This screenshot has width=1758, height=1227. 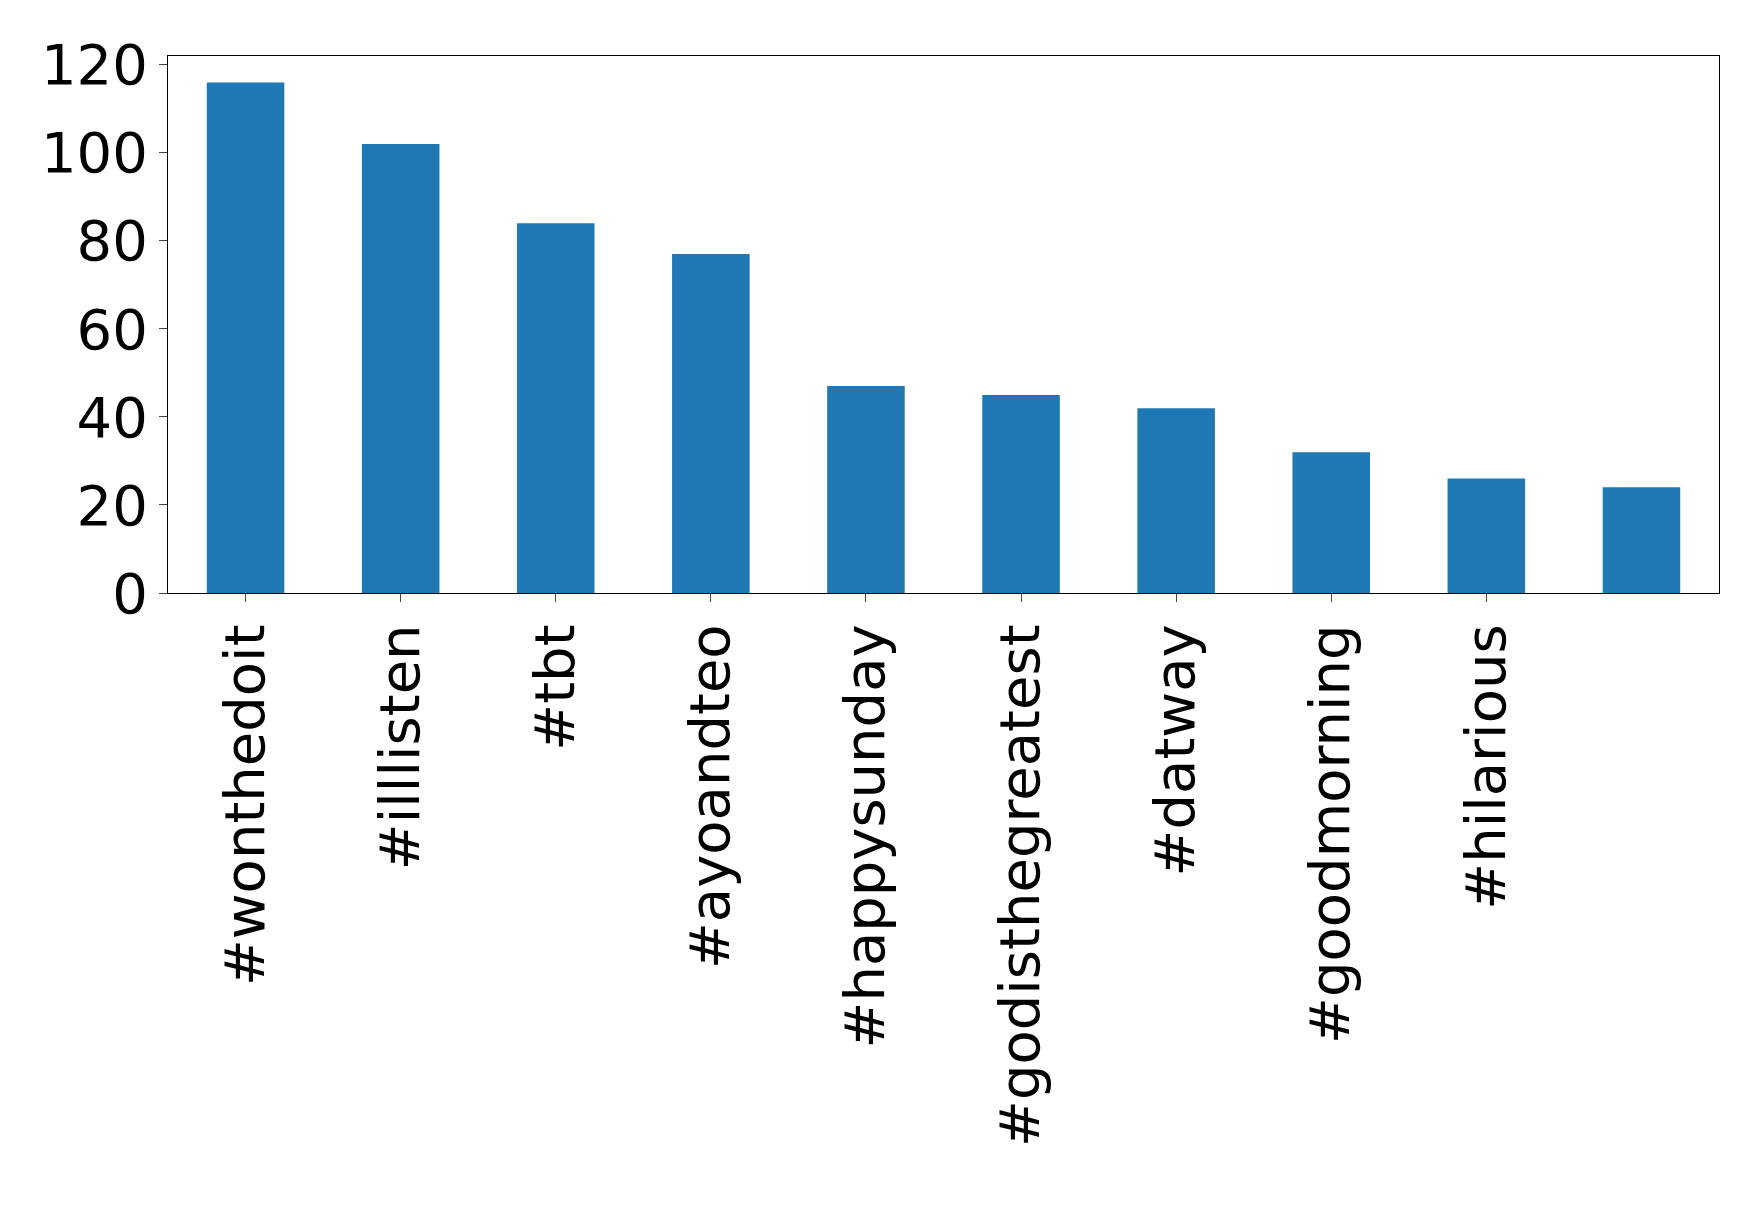 I want to click on y-tick-label: 80, so click(x=112, y=241).